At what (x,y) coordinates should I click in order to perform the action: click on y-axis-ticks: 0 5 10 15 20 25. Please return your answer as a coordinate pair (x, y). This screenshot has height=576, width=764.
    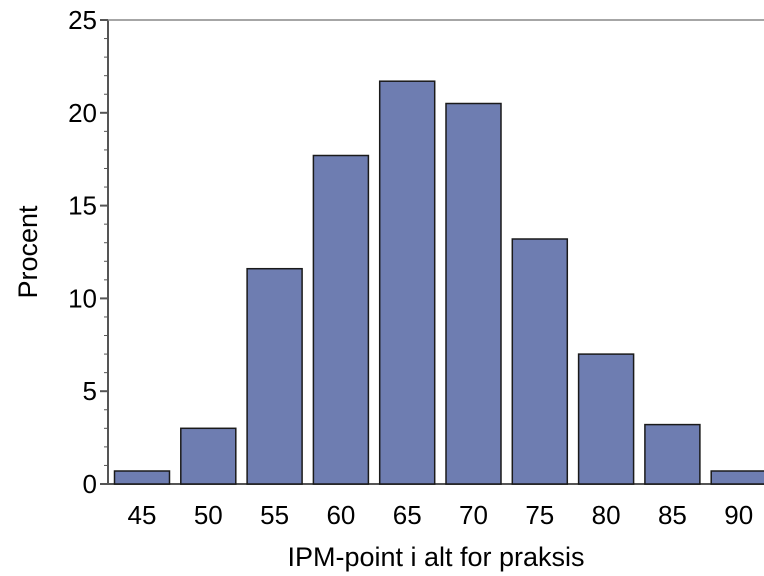
    Looking at the image, I should click on (88, 252).